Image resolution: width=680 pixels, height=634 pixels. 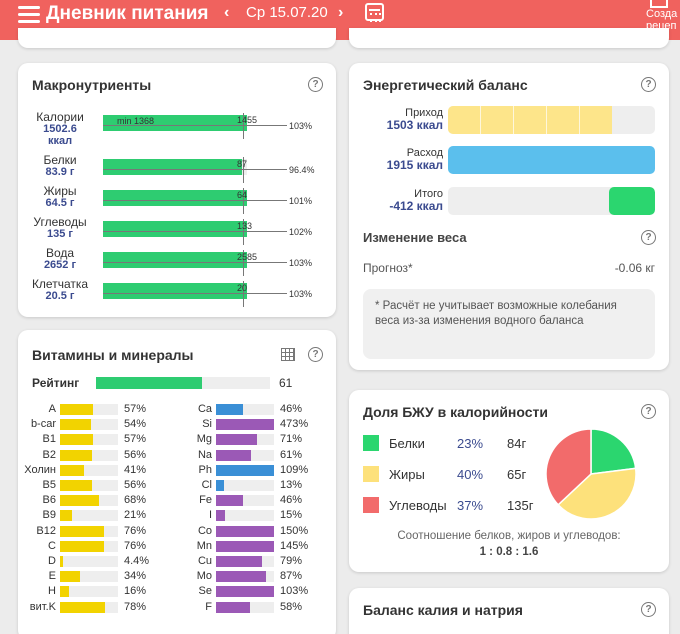 What do you see at coordinates (244, 532) in the screenshot?
I see `nutrient-row: Co 150%` at bounding box center [244, 532].